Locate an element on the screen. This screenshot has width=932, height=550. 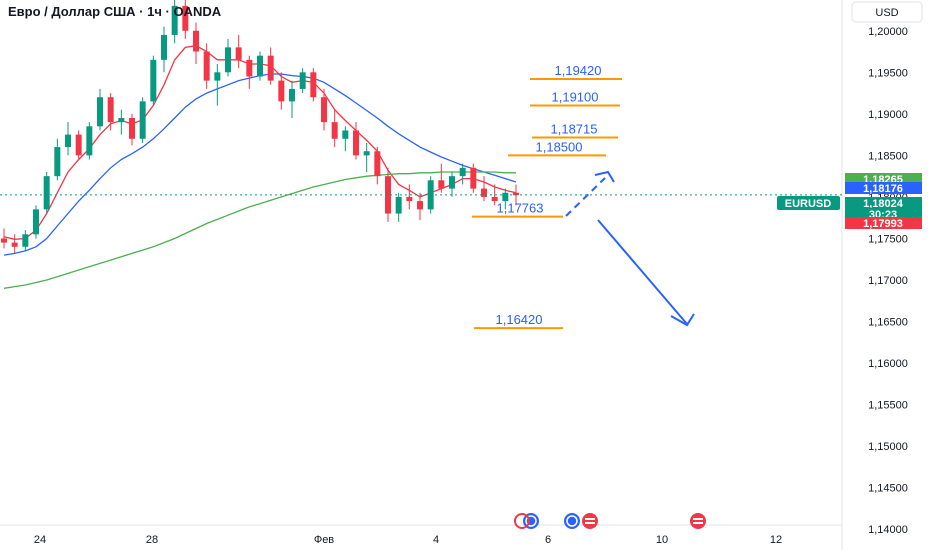
price-tick-label: 1,18500 is located at coordinates (888, 156).